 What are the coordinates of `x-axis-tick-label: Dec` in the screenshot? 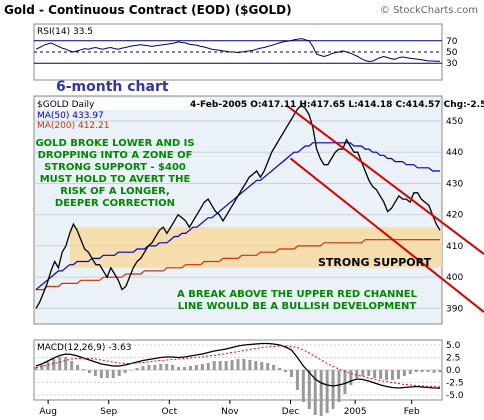 It's located at (290, 412).